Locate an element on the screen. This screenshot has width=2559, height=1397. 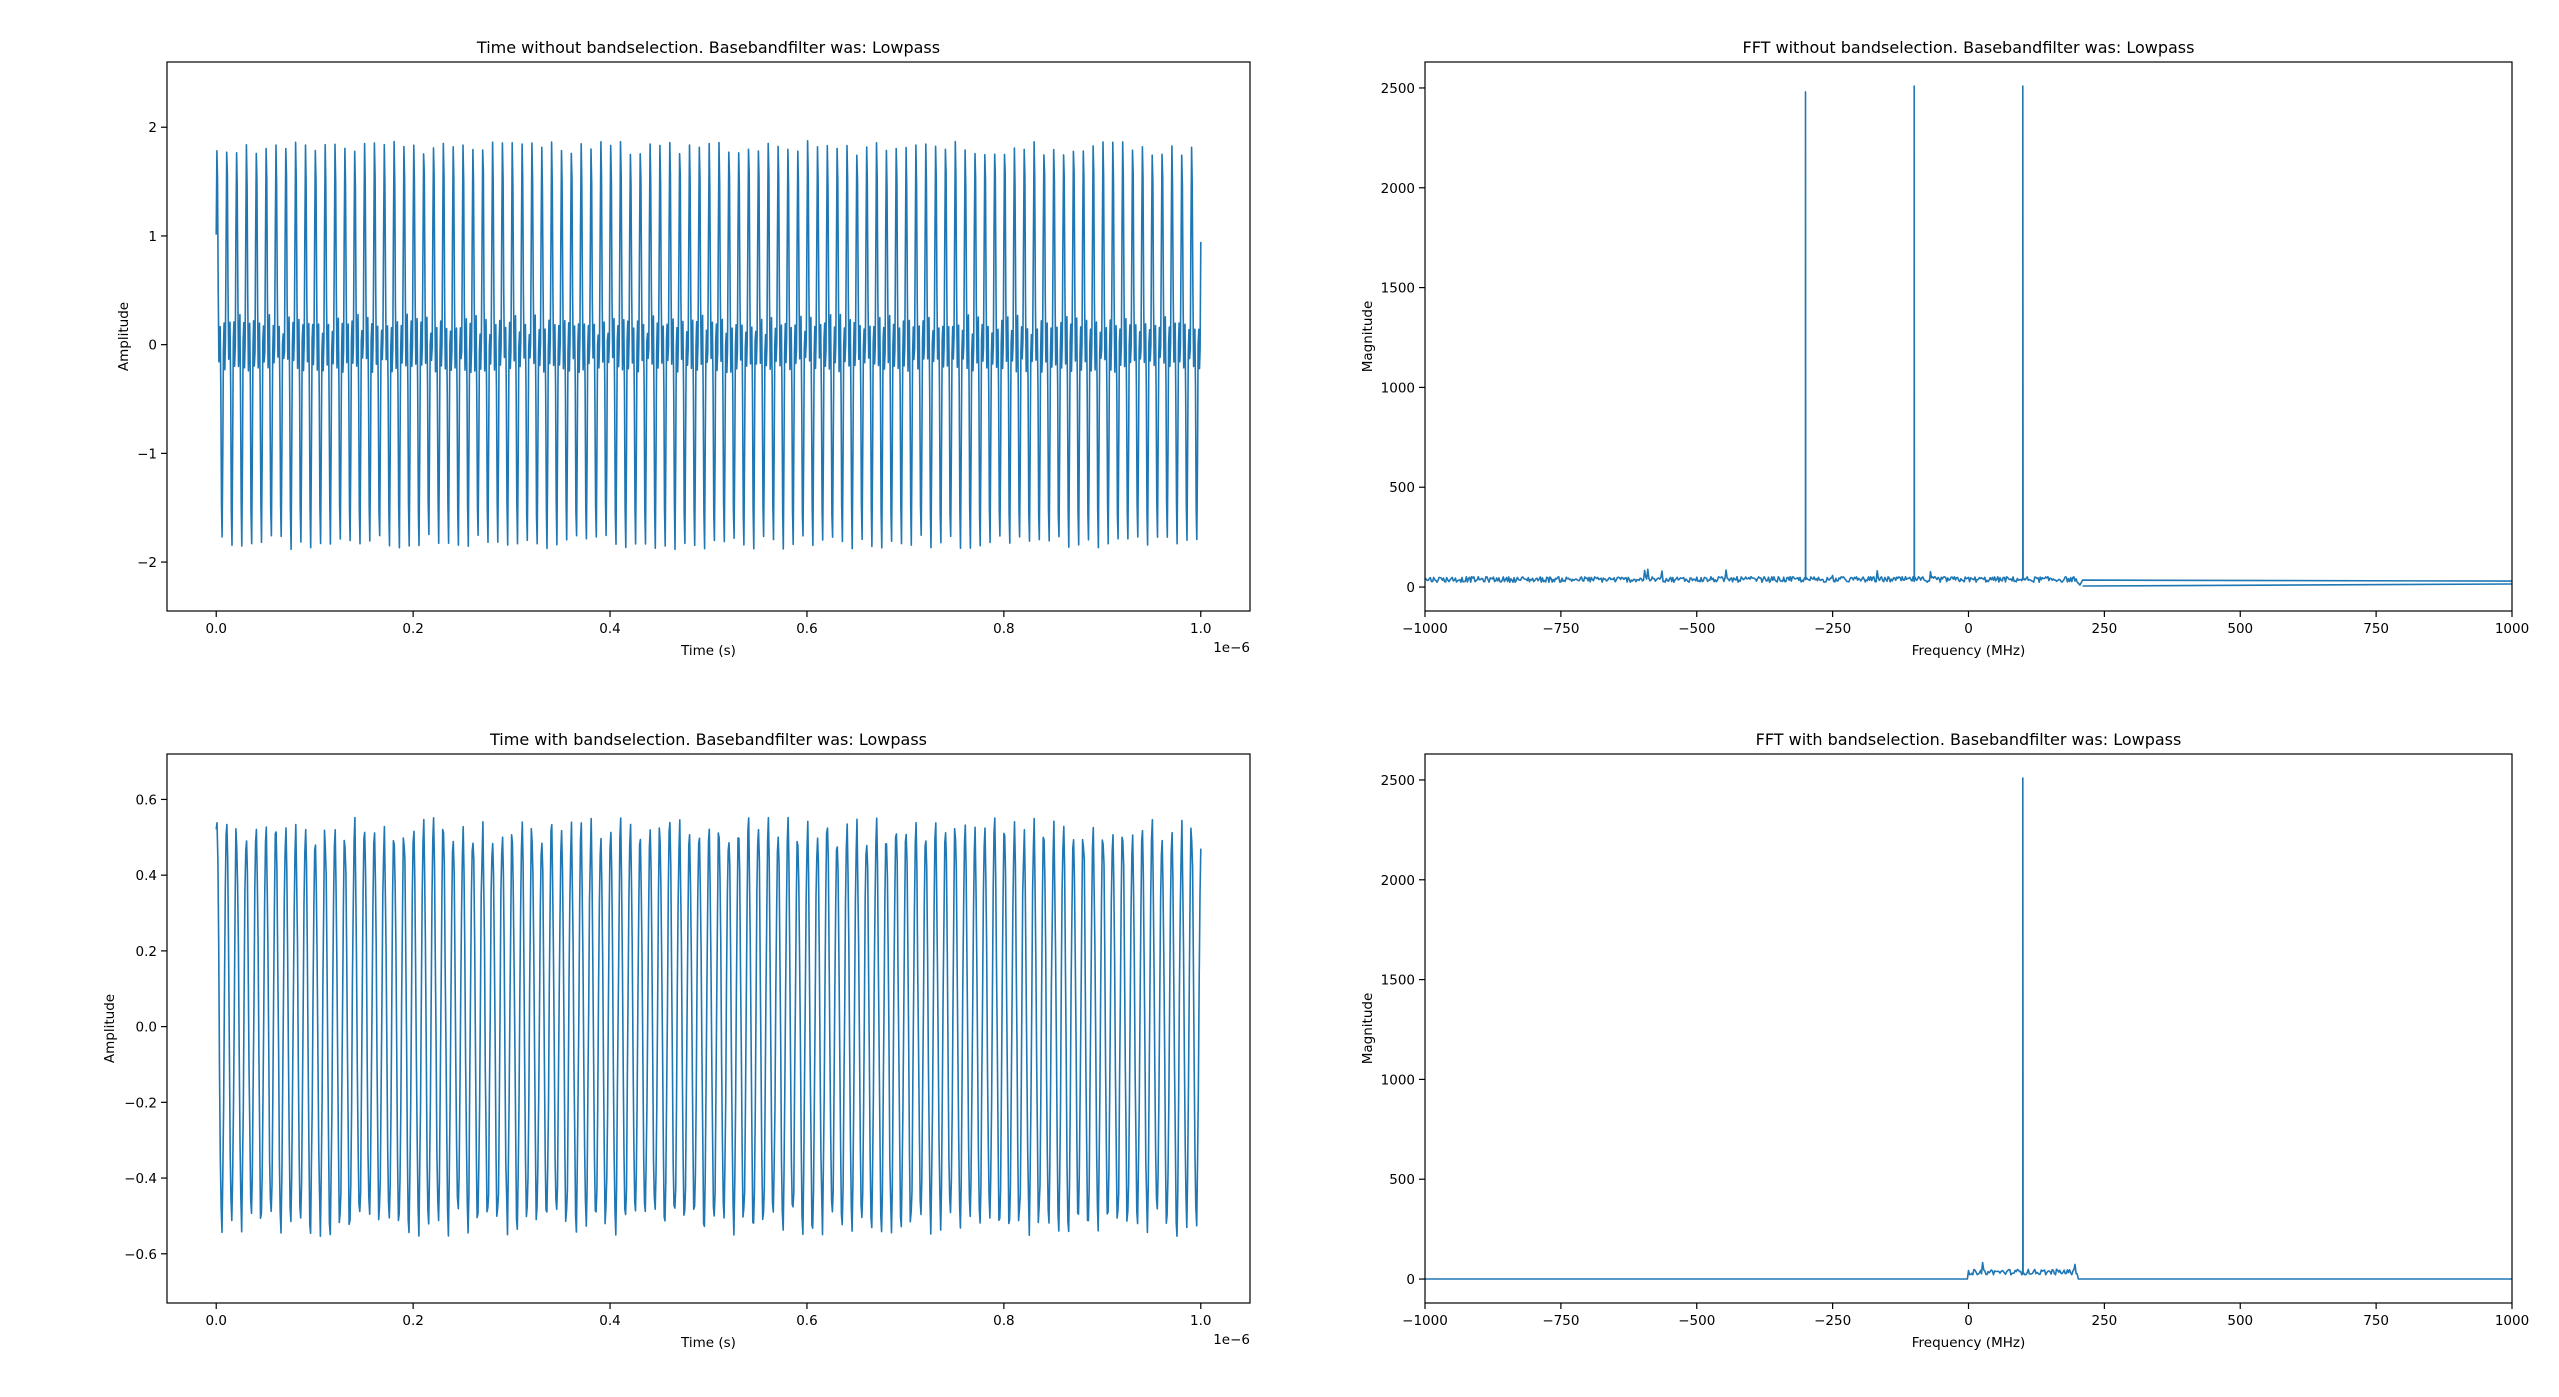
y-axis-ticks: −0.6 −0.4 −0.2 0.0 0.2 0.4 0.6 is located at coordinates (145, 1027).